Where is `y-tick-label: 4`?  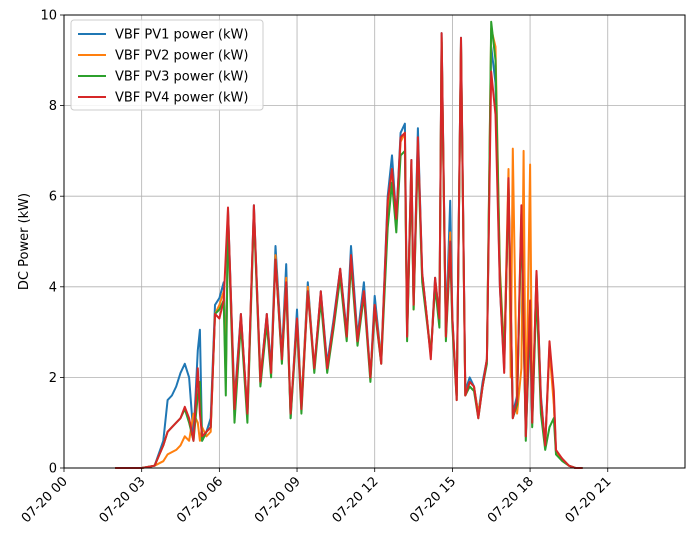
y-tick-label: 4 is located at coordinates (53, 287).